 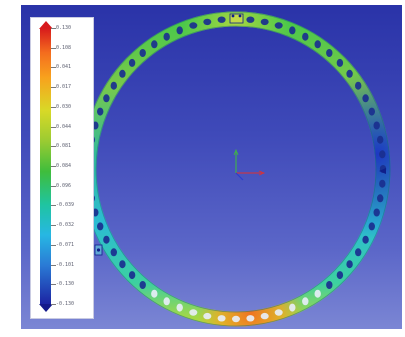 What do you see at coordinates (65, 265) in the screenshot?
I see `legend-tick-label: -0.101` at bounding box center [65, 265].